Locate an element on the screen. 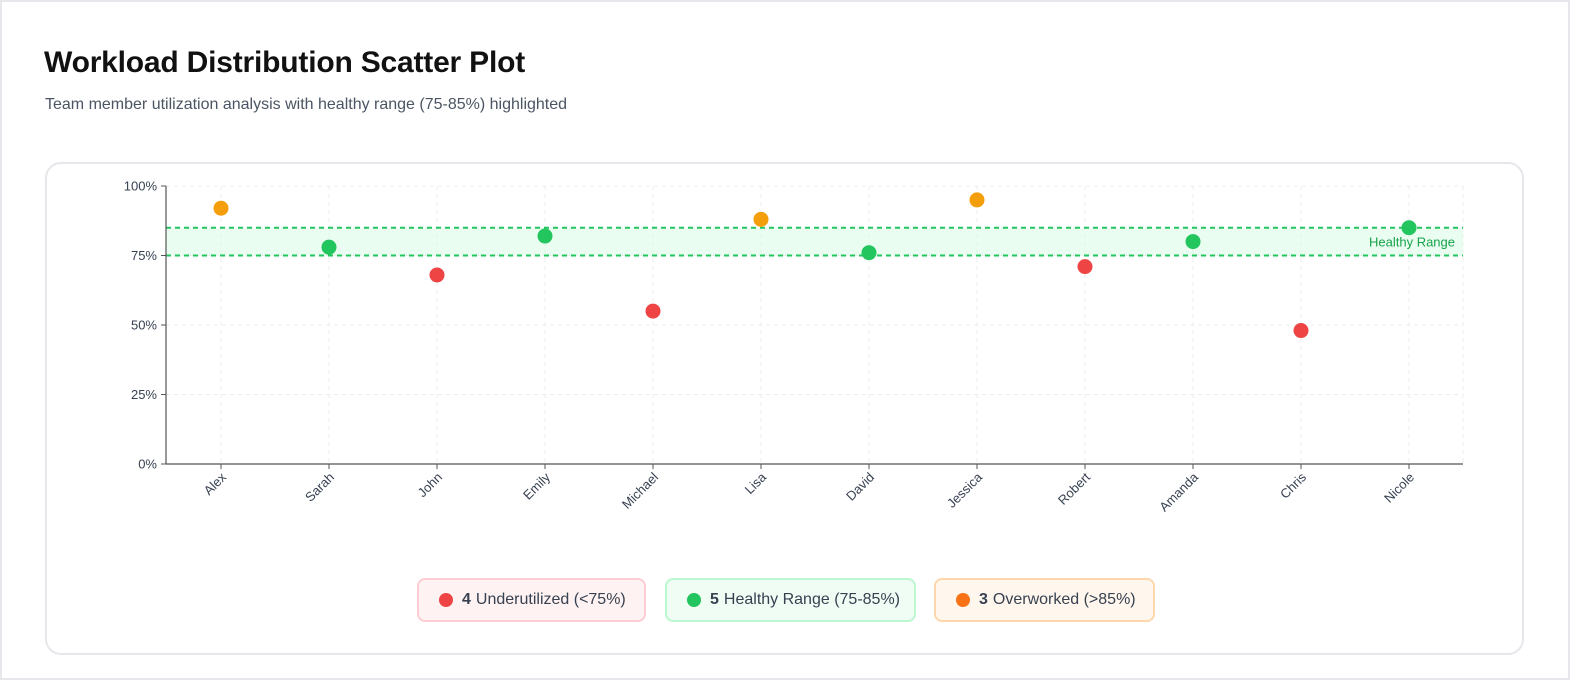 This screenshot has width=1570, height=680. overworked-label: Overworked (>85%) is located at coordinates (1064, 599).